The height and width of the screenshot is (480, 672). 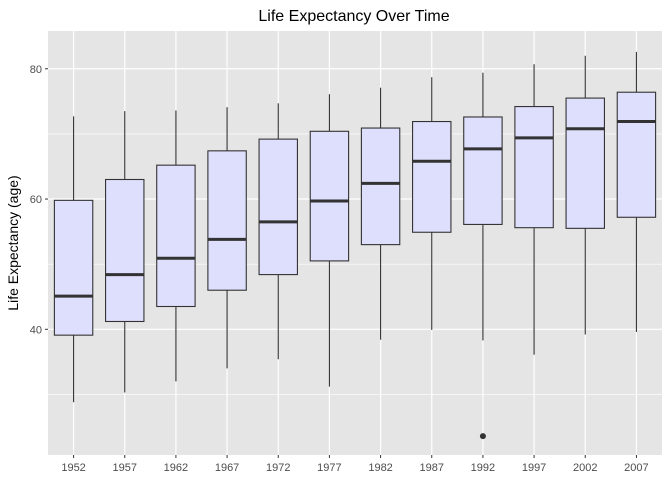 What do you see at coordinates (36, 200) in the screenshot?
I see `y-tick-label: 60` at bounding box center [36, 200].